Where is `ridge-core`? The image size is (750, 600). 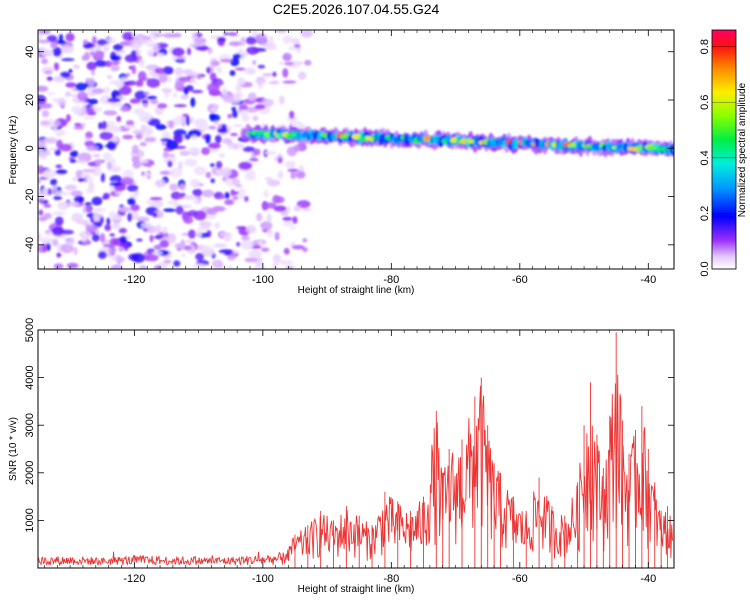
ridge-core is located at coordinates (677, 149).